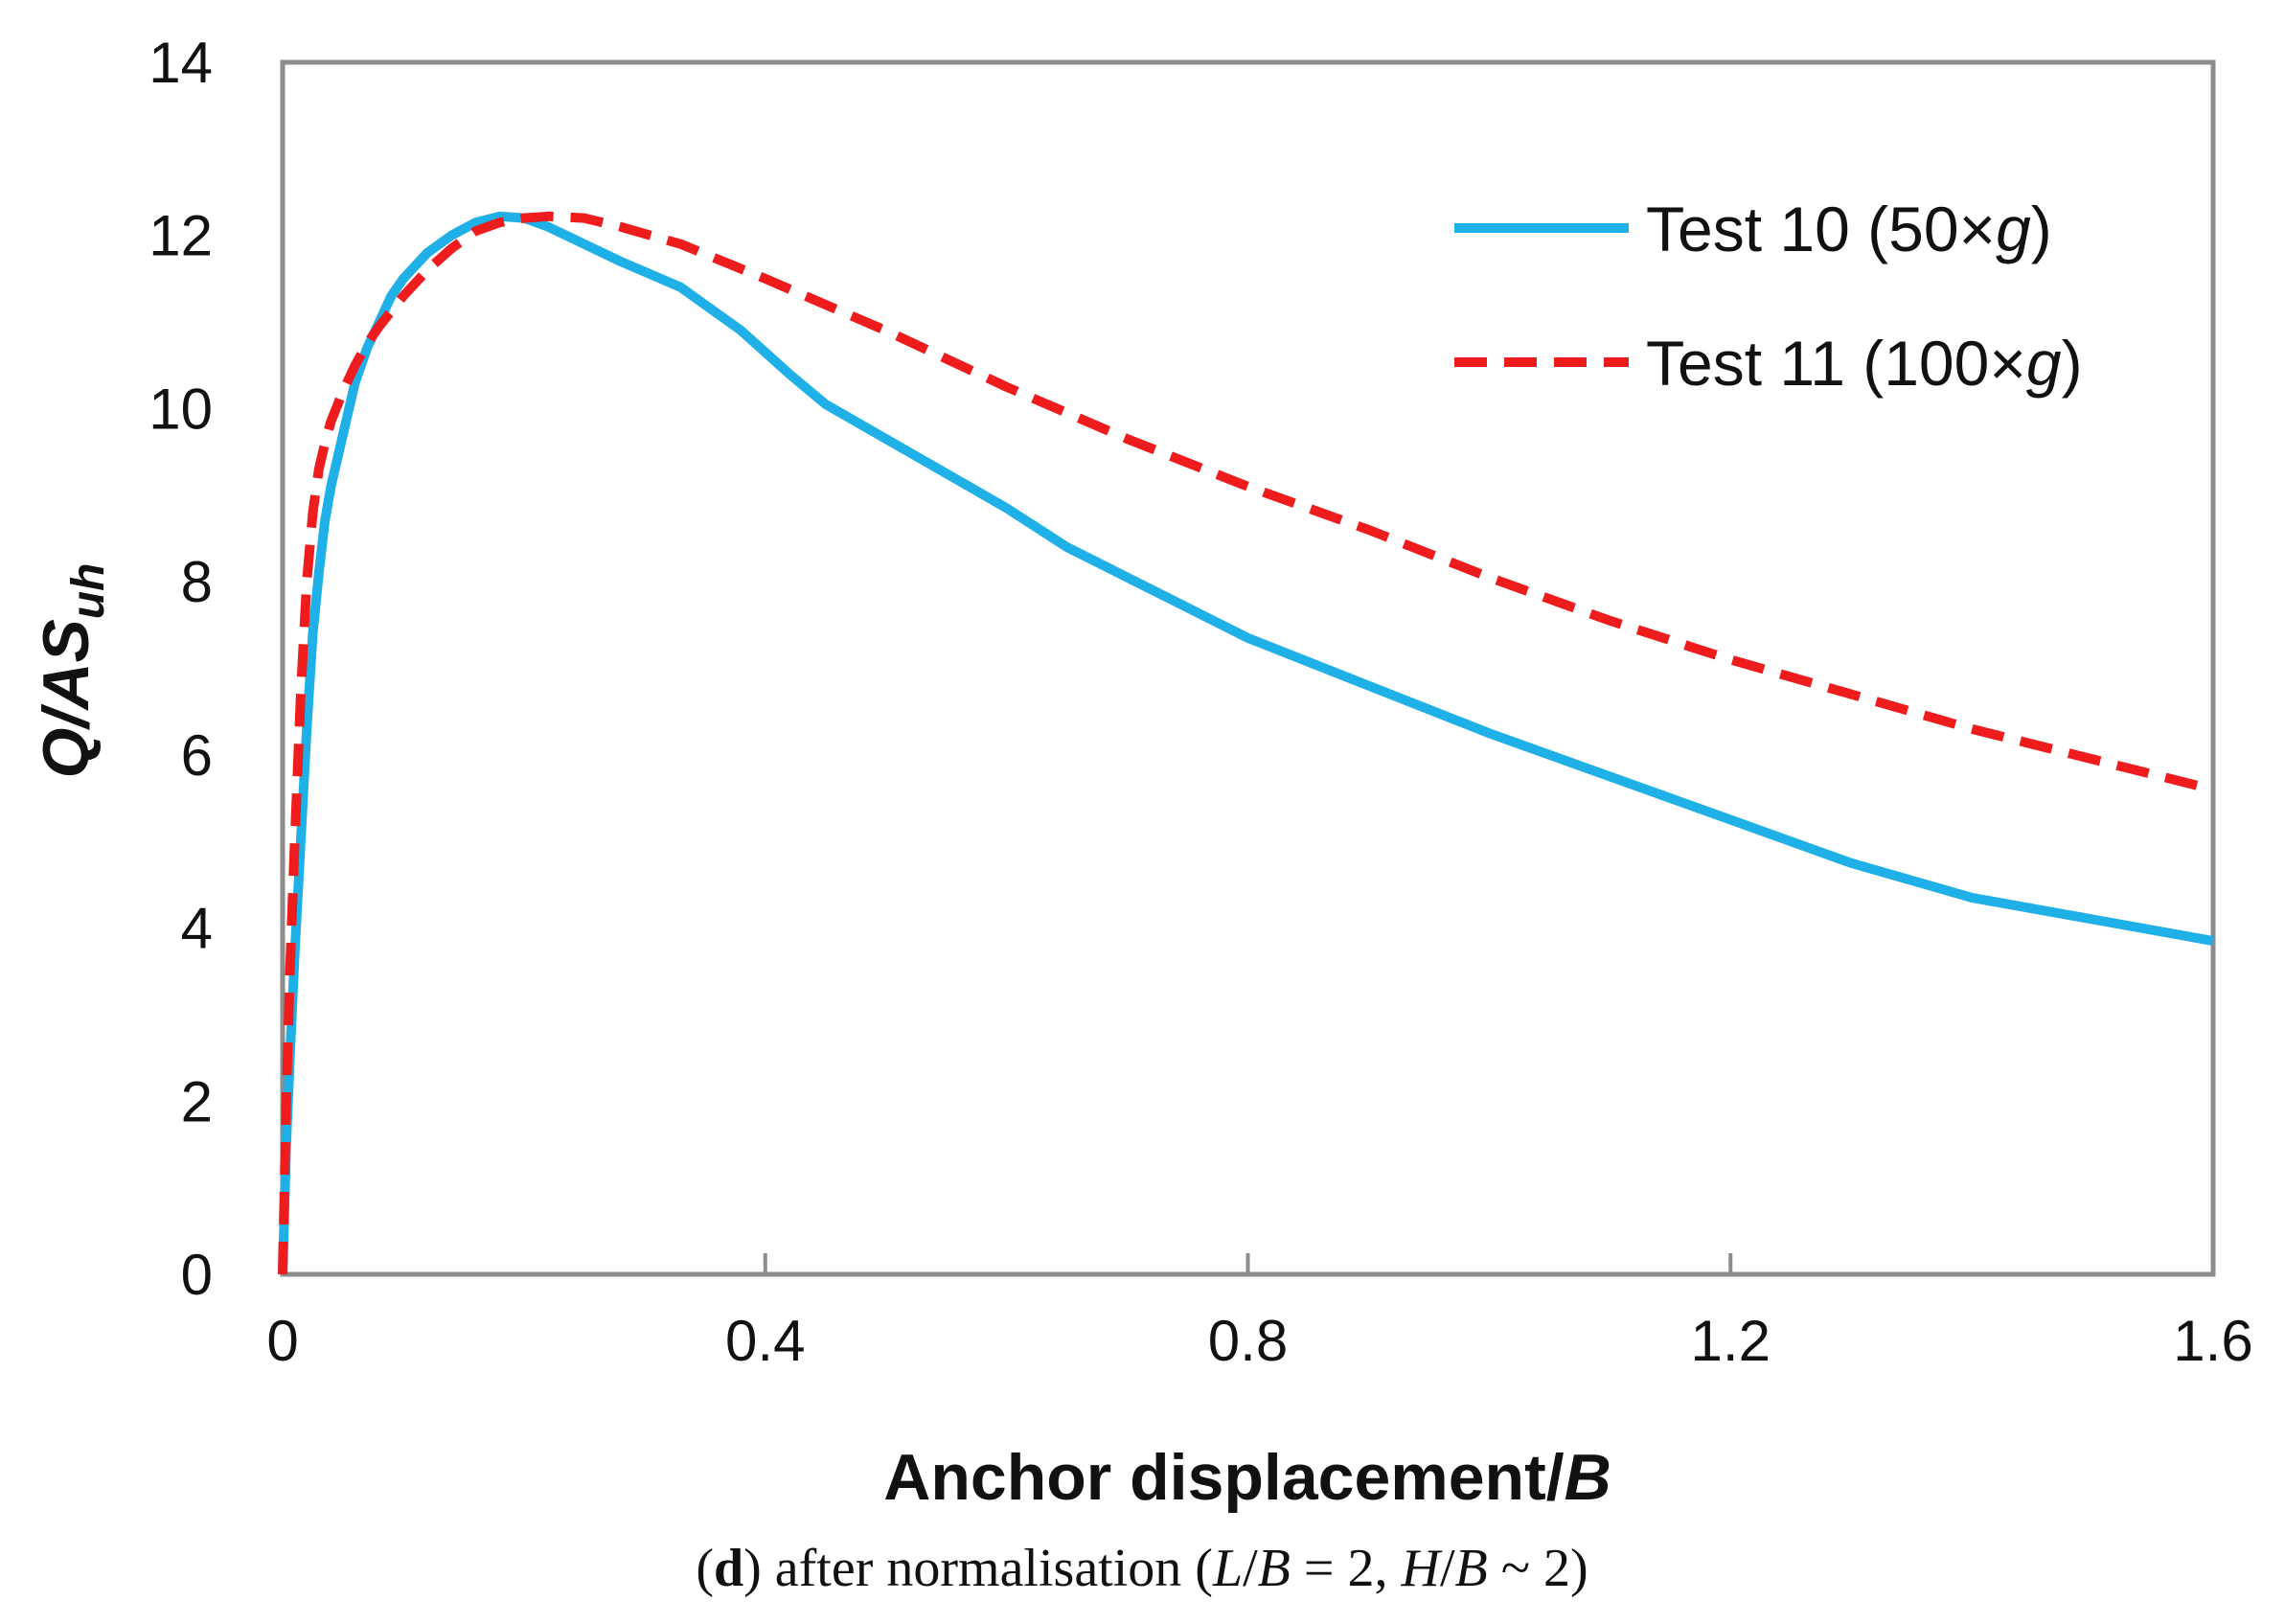 The height and width of the screenshot is (1624, 2285). Describe the element at coordinates (282, 1341) in the screenshot. I see `x-tick-label: 0` at that location.